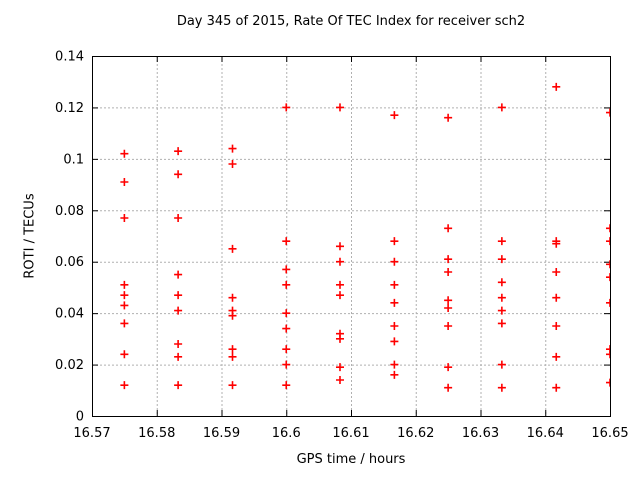 Image resolution: width=640 pixels, height=480 pixels. Describe the element at coordinates (609, 433) in the screenshot. I see `x-tick-label: 16.65` at that location.